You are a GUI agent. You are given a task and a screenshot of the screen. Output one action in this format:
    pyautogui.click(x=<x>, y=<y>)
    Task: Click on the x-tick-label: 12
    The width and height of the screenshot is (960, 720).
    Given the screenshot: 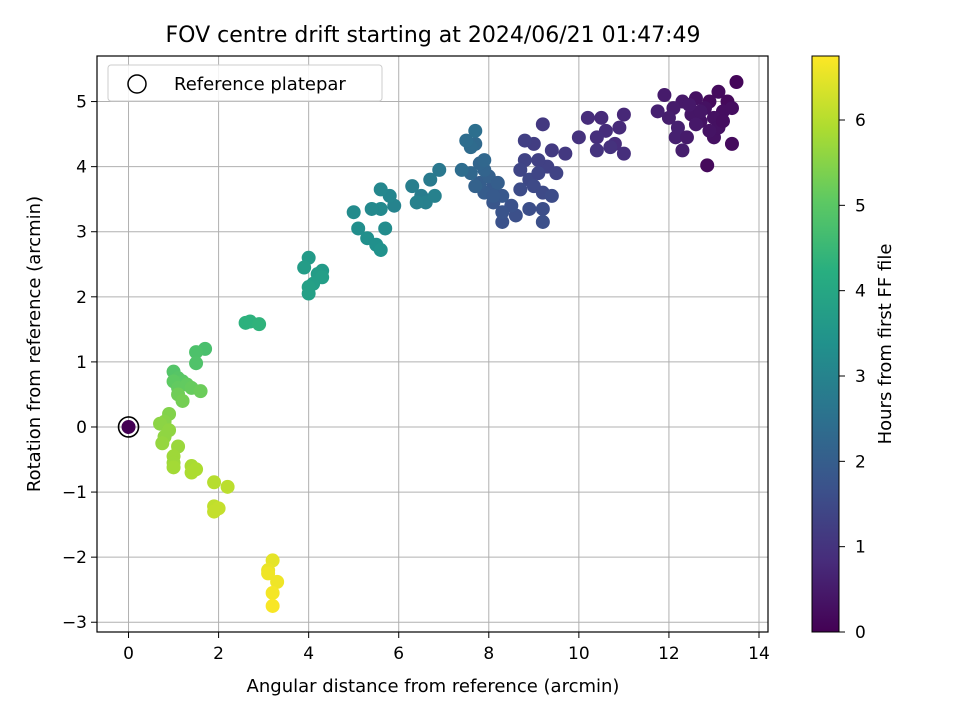 What is the action you would take?
    pyautogui.click(x=669, y=654)
    